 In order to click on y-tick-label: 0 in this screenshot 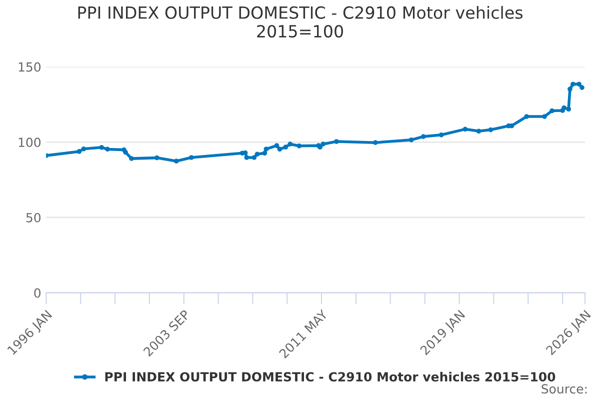, I will do `click(37, 293)`.